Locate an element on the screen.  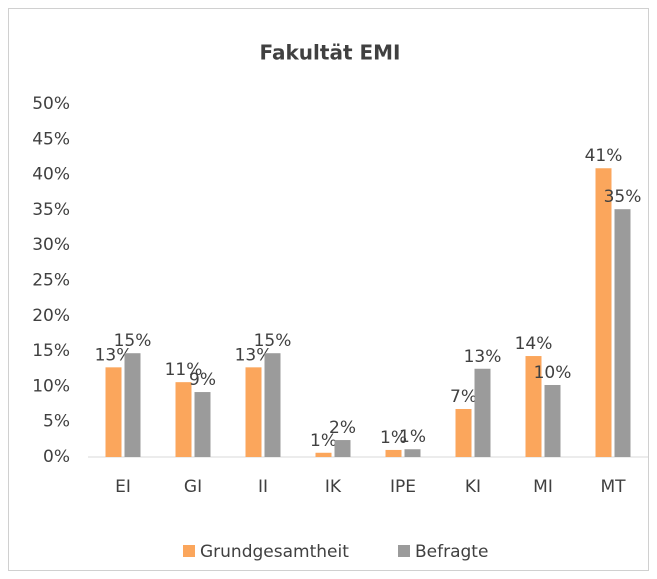
x-tick-label: II is located at coordinates (263, 487).